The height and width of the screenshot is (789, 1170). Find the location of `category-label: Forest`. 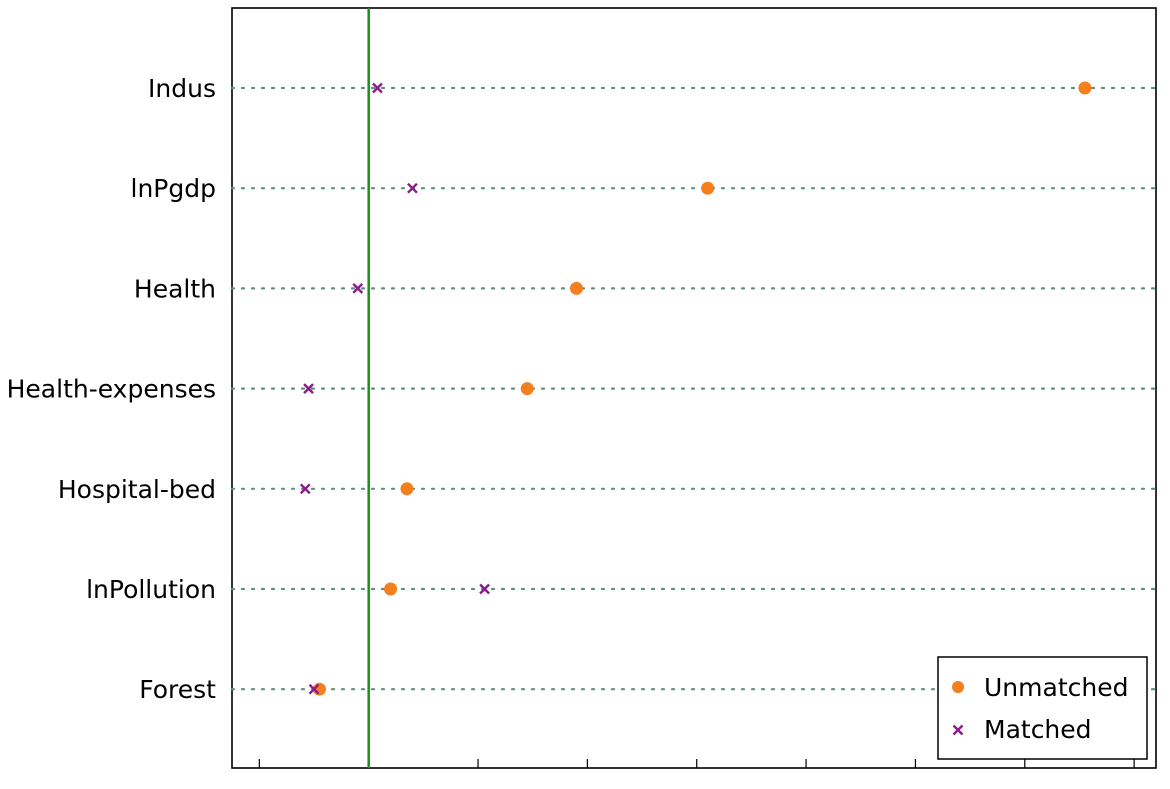

category-label: Forest is located at coordinates (177, 689).